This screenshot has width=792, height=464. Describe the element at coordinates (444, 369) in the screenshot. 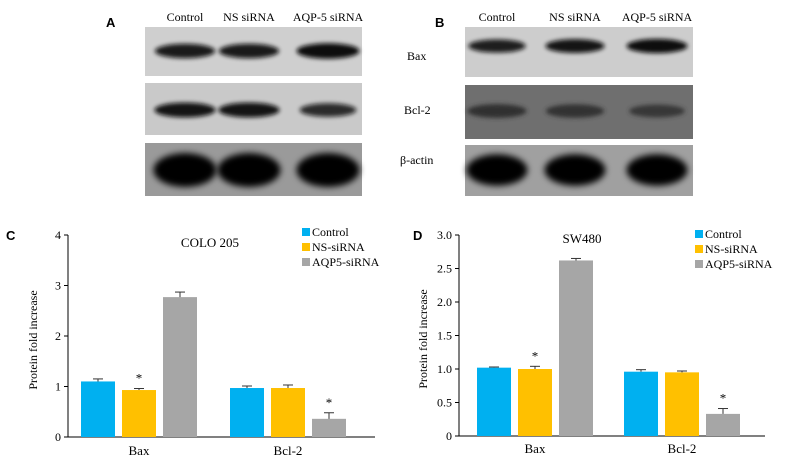

I see `y-tick-label: 1.0` at that location.